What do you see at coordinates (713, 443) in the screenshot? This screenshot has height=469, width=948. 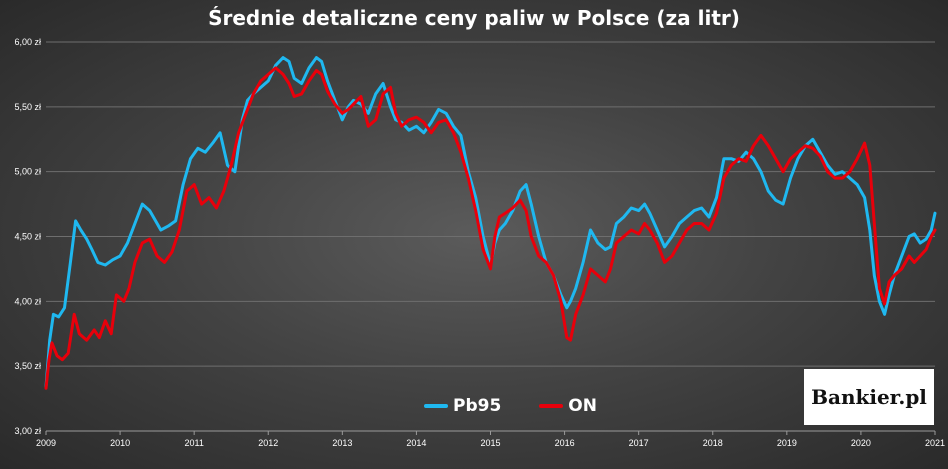 I see `x-tick-label: 2018` at bounding box center [713, 443].